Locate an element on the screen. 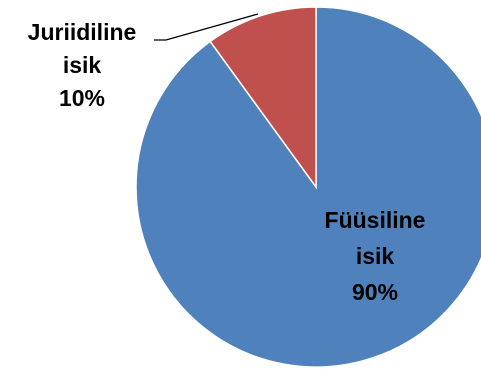 Image resolution: width=481 pixels, height=370 pixels. pie-slice-juriidiline-isik is located at coordinates (263, 98).